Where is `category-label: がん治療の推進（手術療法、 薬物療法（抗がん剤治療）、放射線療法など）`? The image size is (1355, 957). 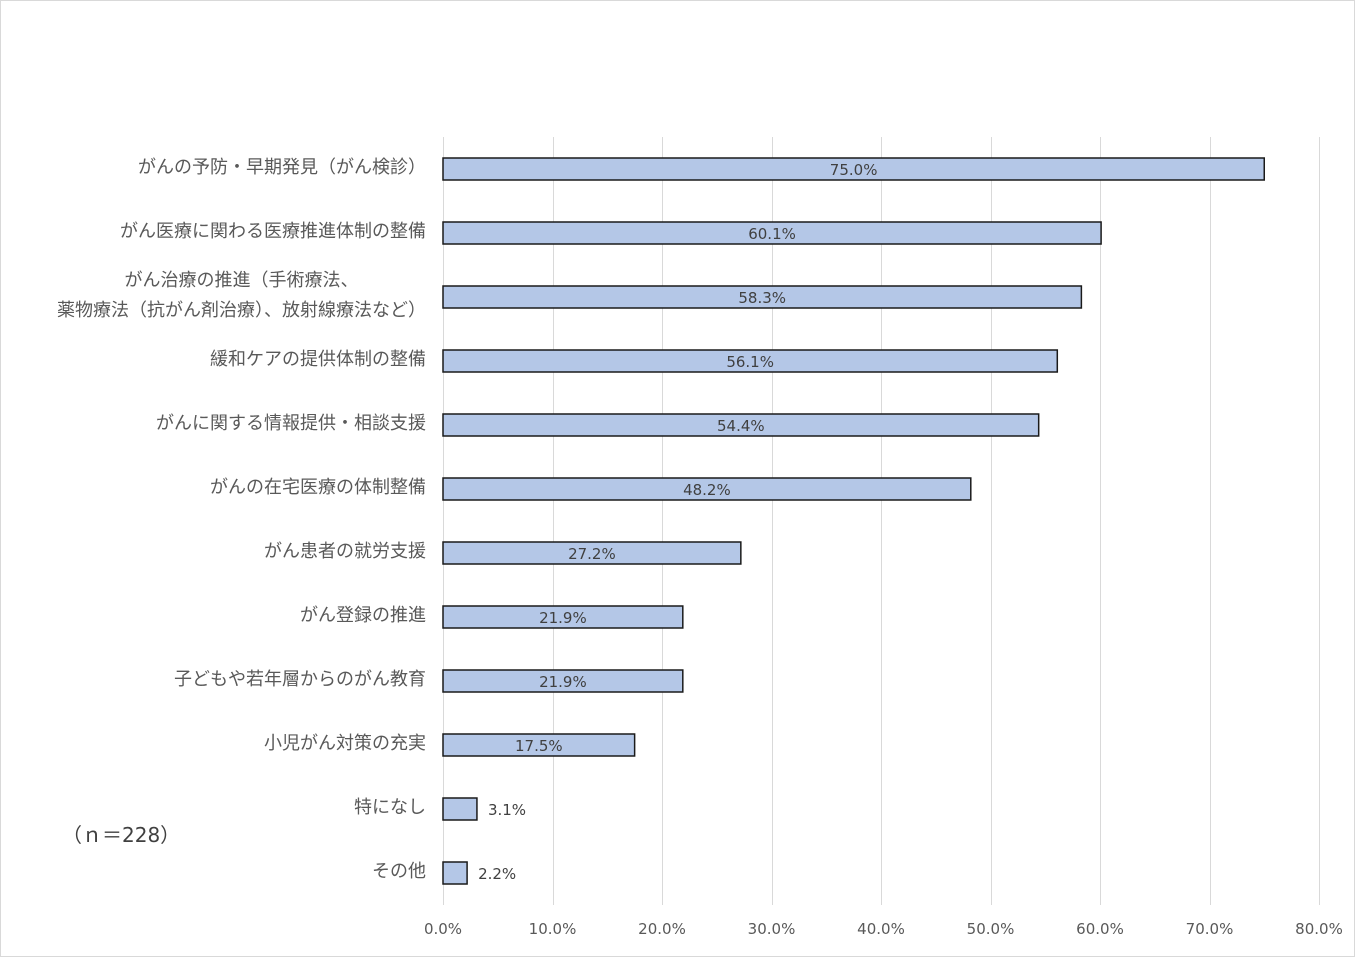 category-label: がん治療の推進（手術療法、 薬物療法（抗がん剤治療）、放射線療法など） is located at coordinates (241, 295).